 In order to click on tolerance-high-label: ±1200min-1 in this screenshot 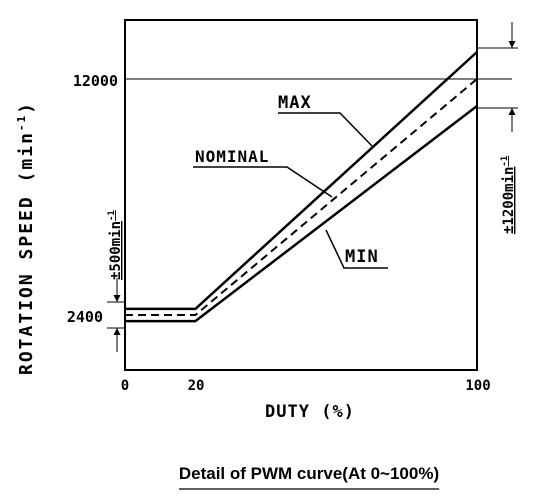, I will do `click(508, 195)`.